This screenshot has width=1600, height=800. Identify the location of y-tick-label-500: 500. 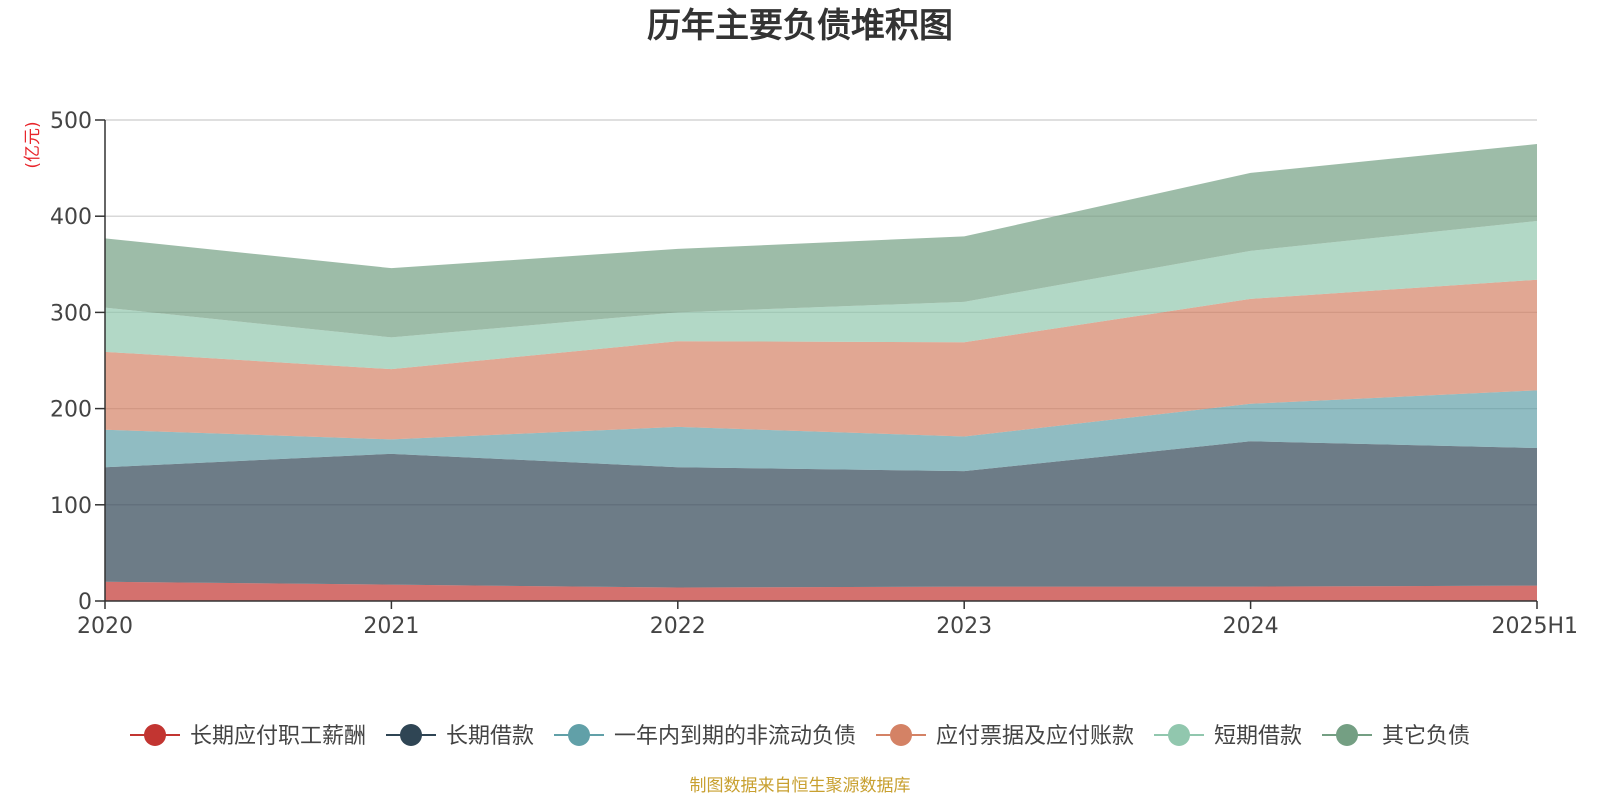
(71, 121).